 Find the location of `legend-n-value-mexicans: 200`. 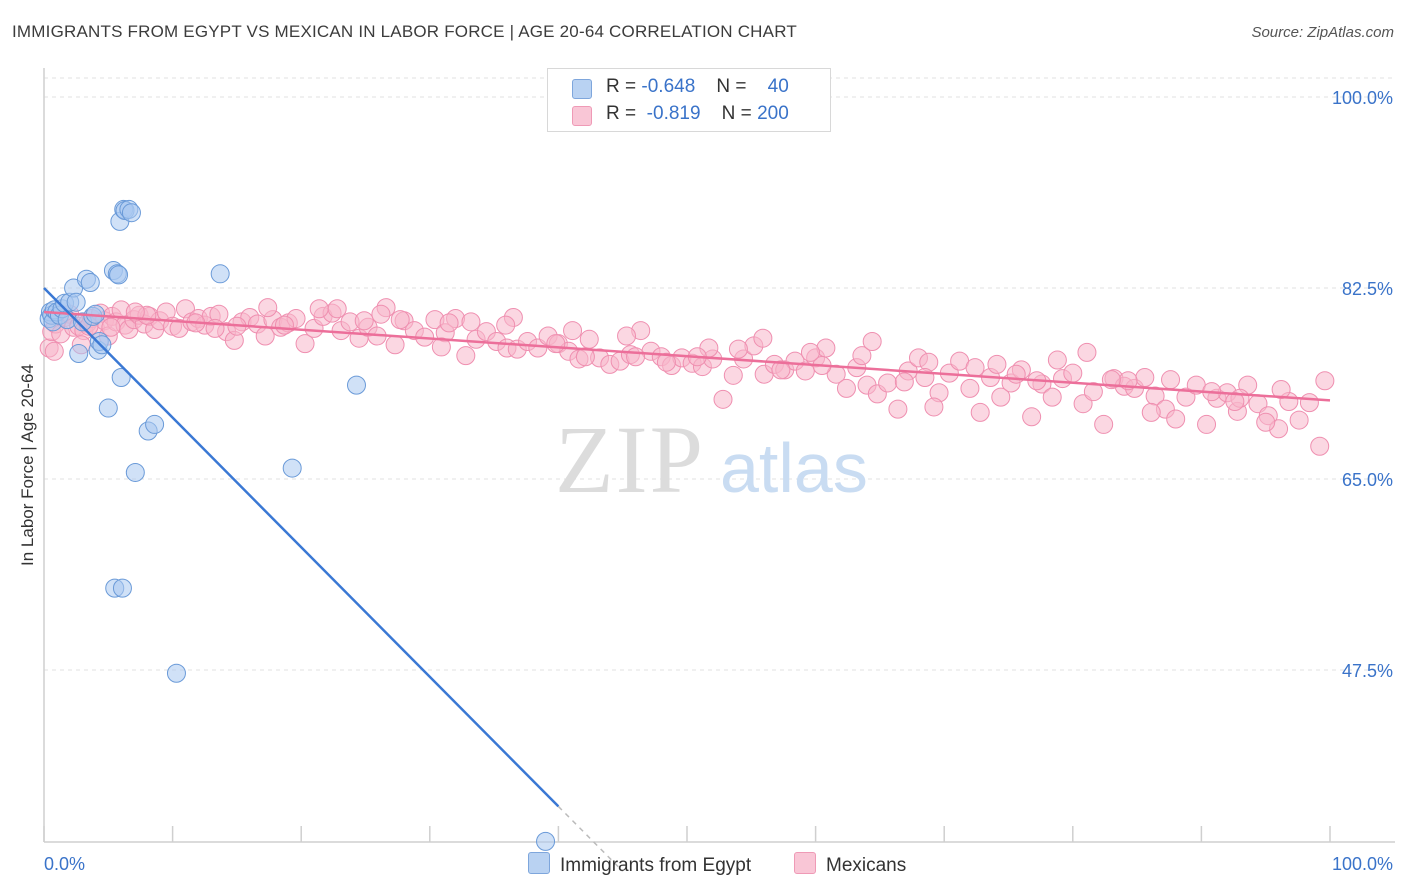

legend-n-value-mexicans: 200 is located at coordinates (773, 113).